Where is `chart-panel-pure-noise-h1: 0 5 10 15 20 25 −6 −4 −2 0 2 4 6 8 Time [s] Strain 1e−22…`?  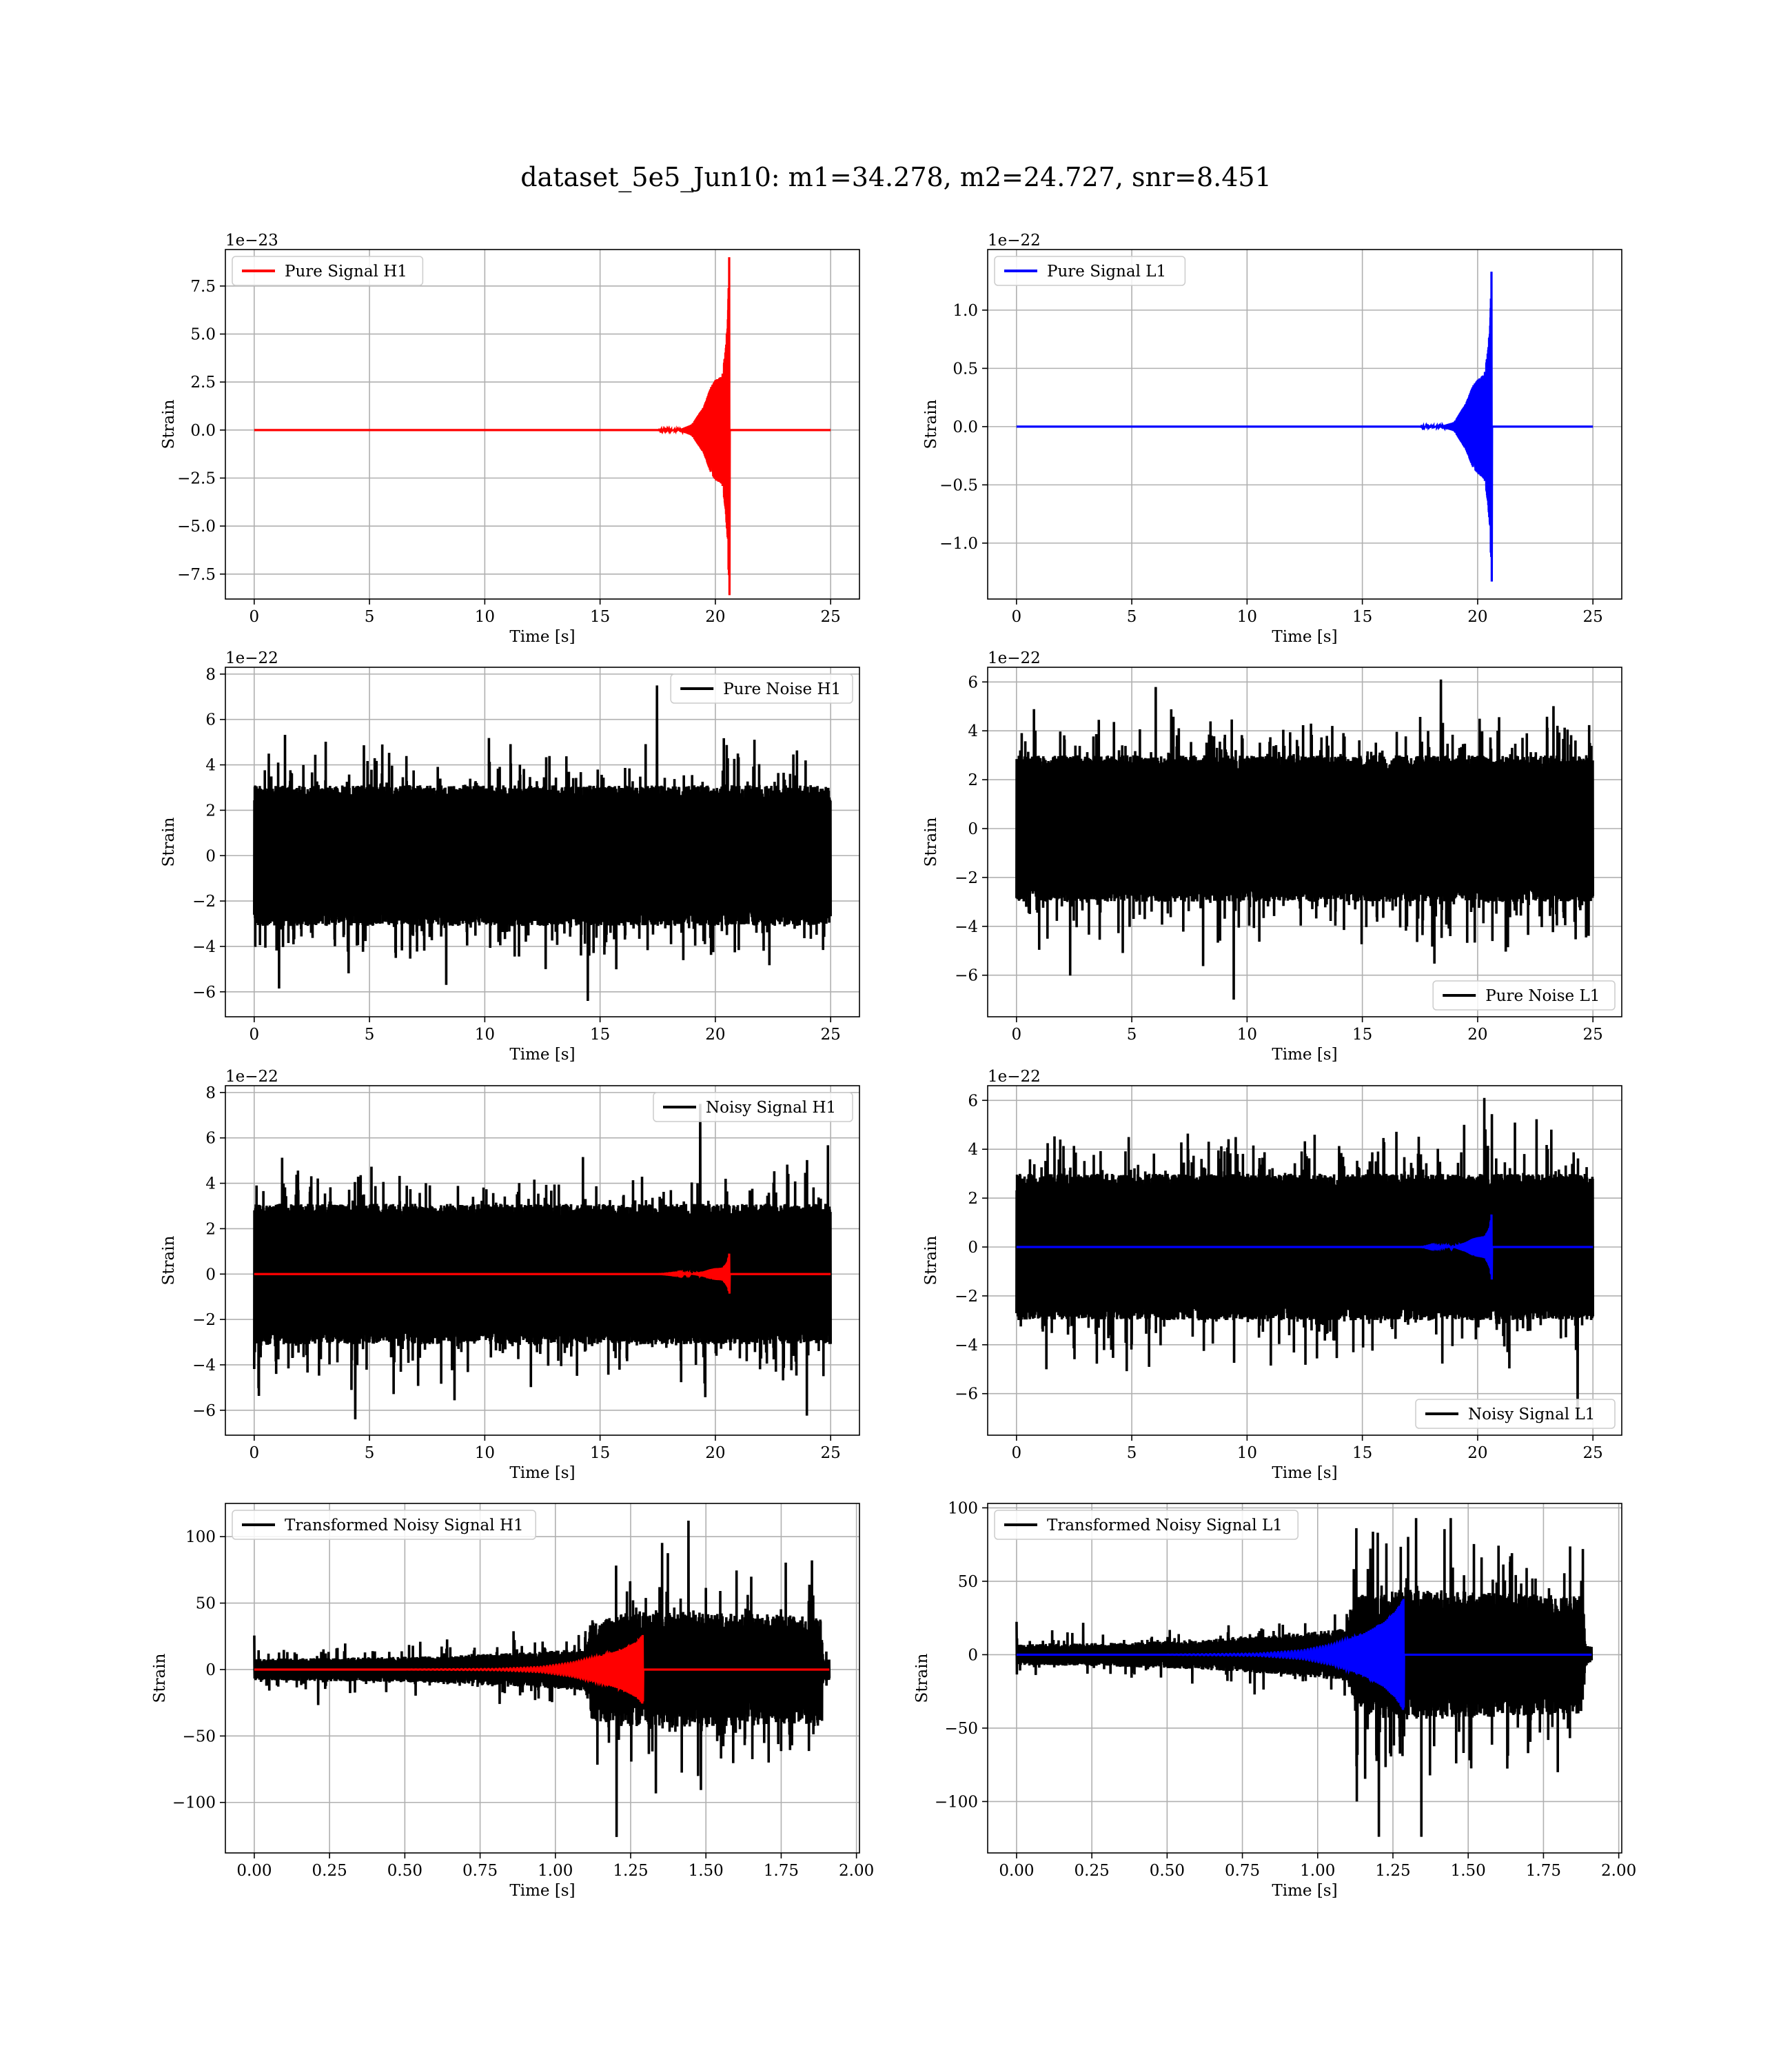
chart-panel-pure-noise-h1: 0 5 10 15 20 25 −6 −4 −2 0 2 4 6 8 Time [s] Strain 1e−22… is located at coordinates (510, 856).